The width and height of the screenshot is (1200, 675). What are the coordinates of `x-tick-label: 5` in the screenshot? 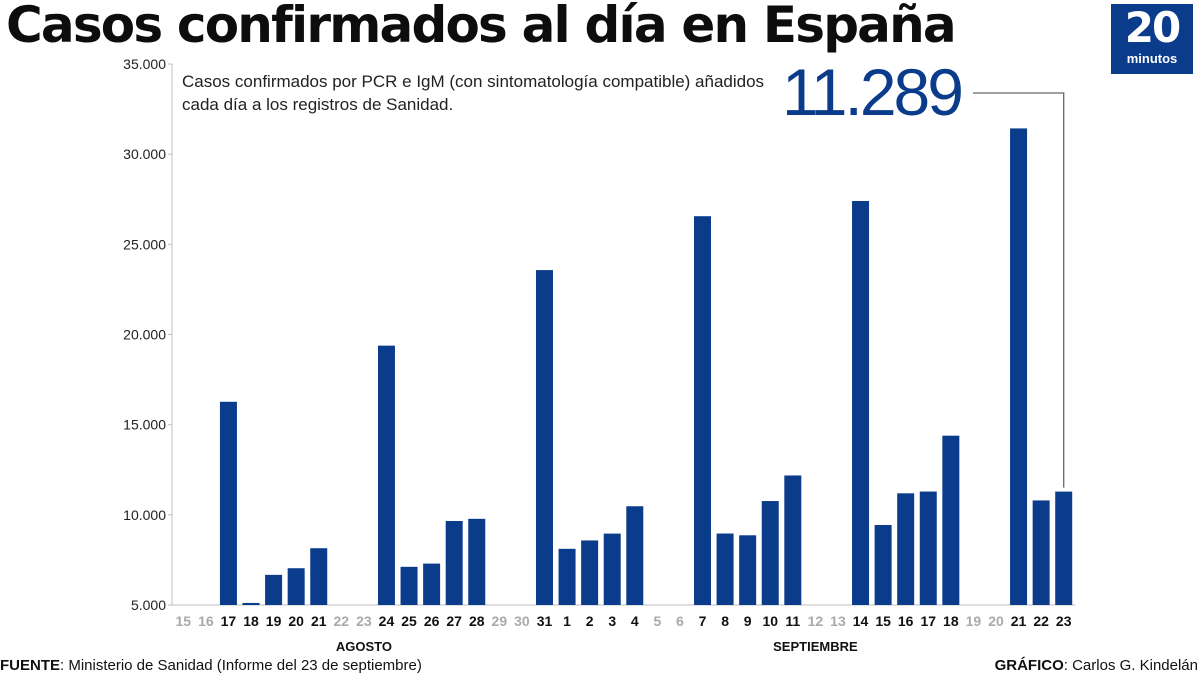 It's located at (657, 621).